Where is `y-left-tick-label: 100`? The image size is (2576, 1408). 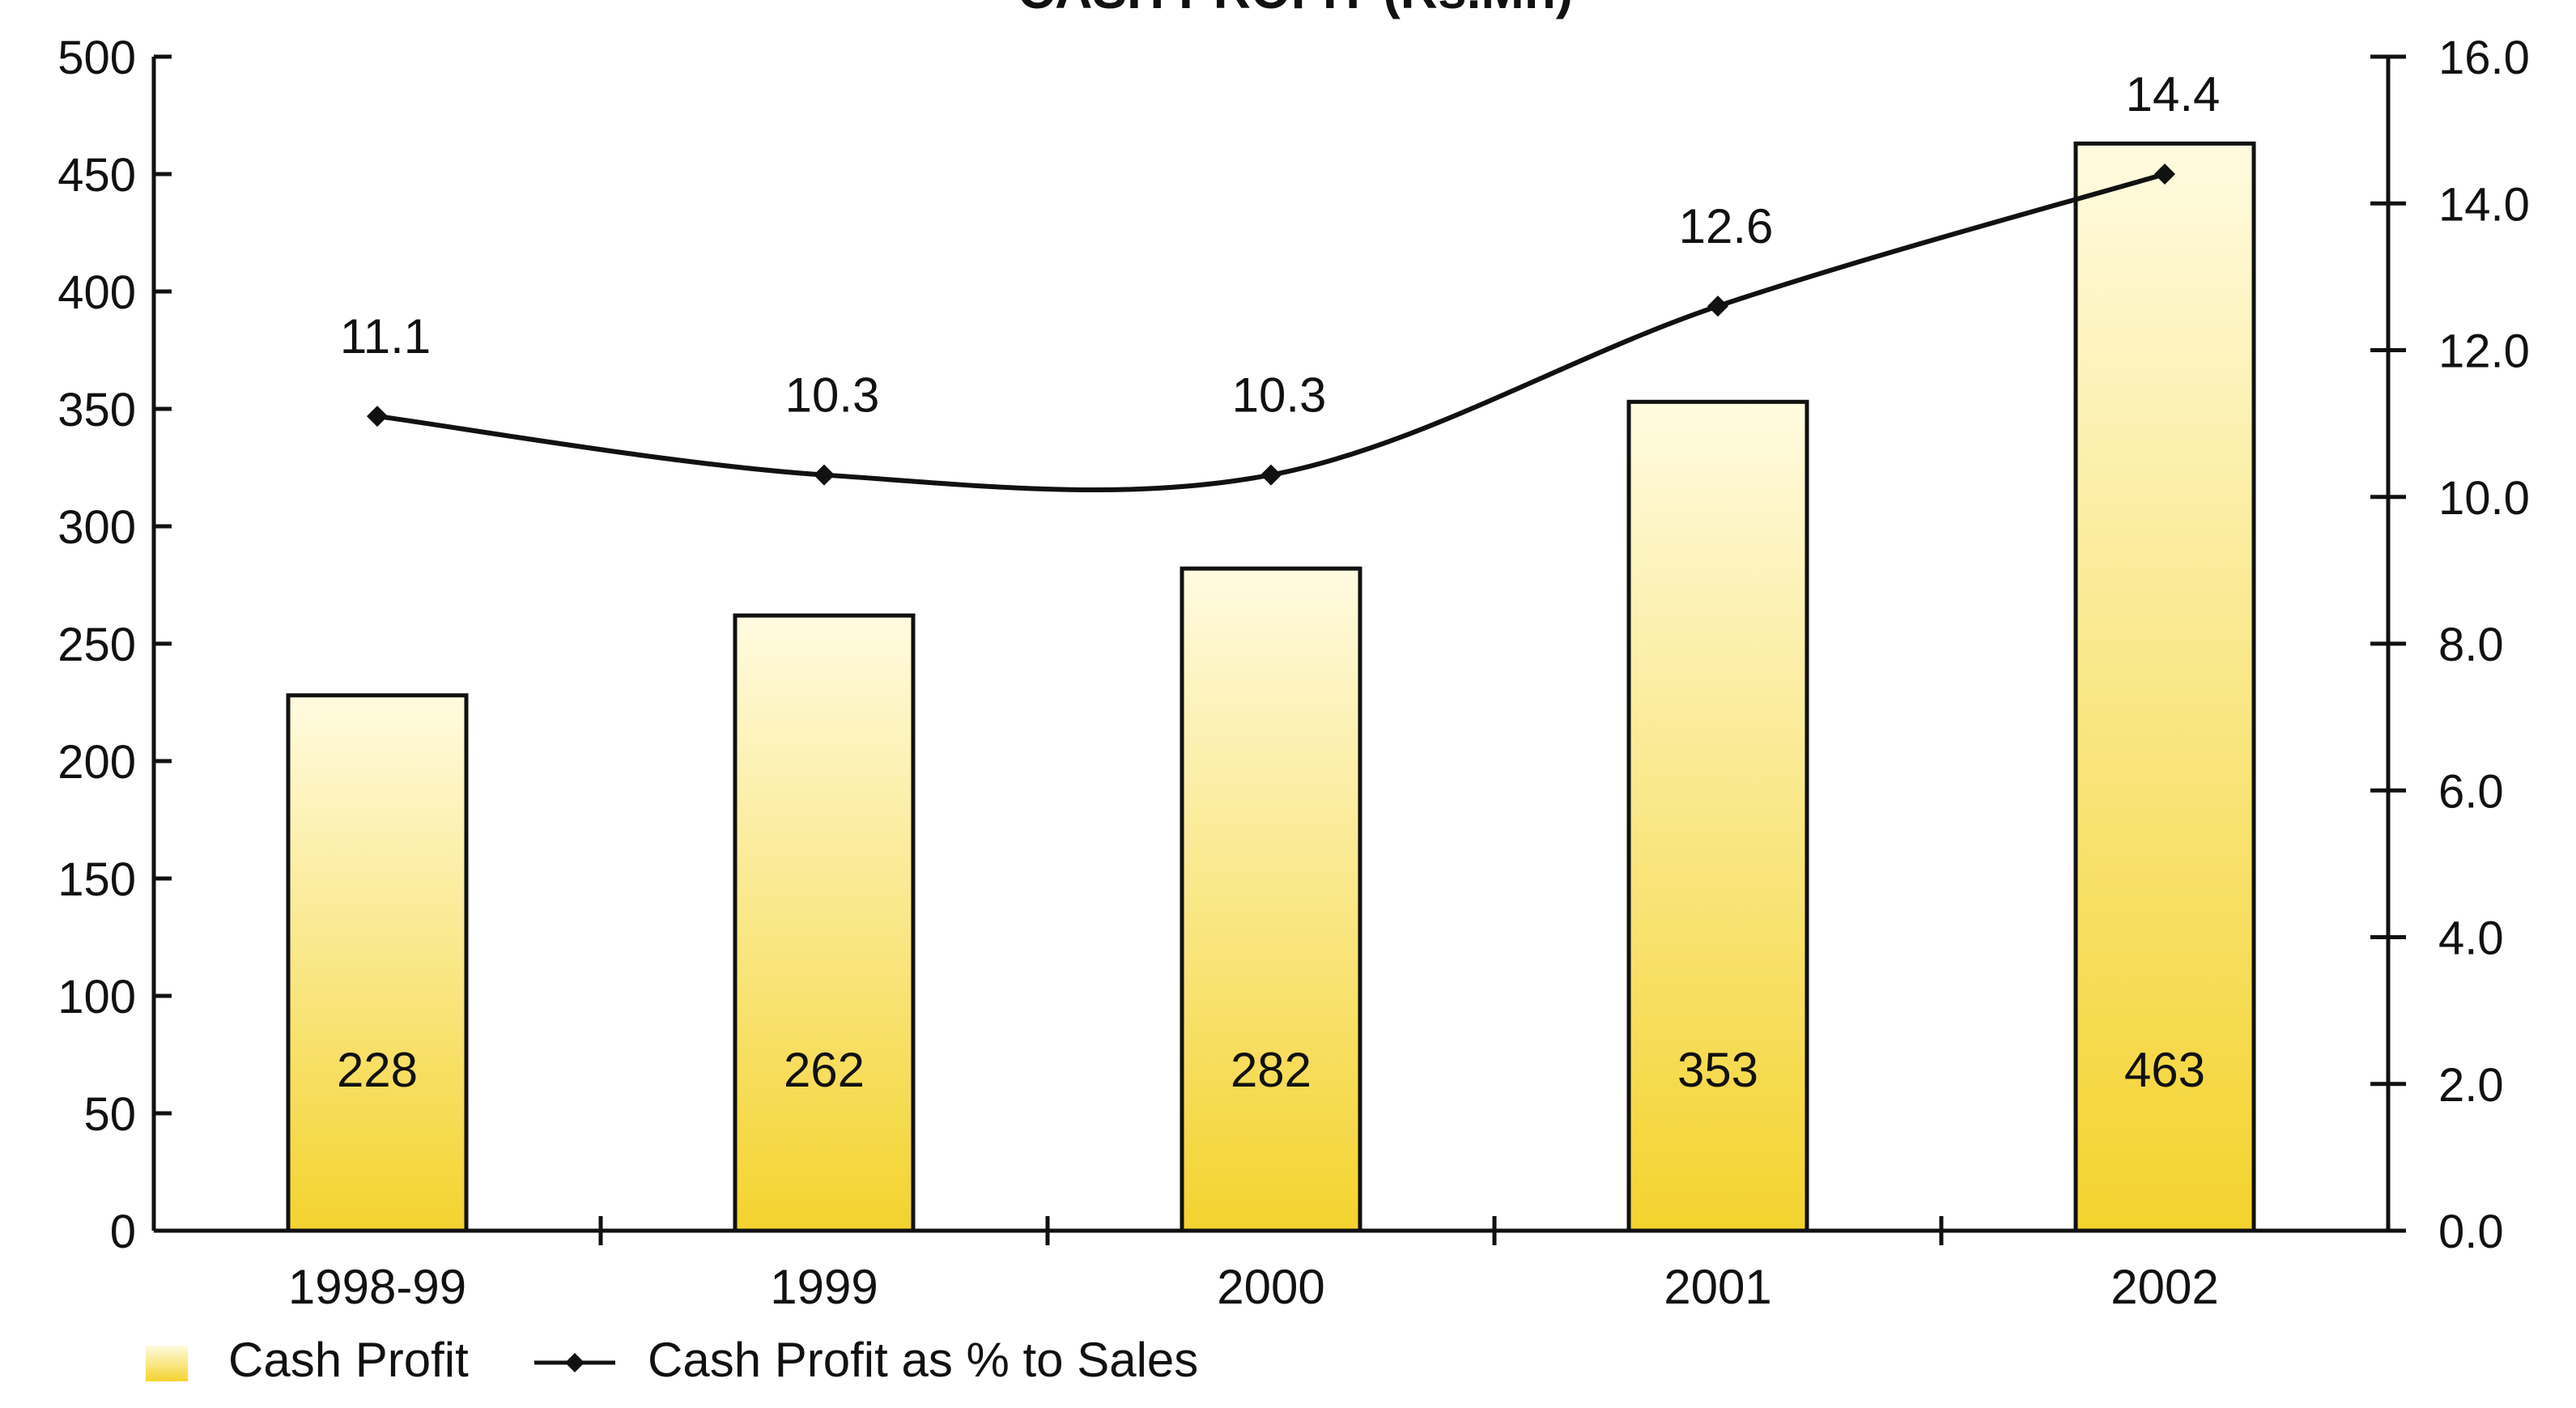 y-left-tick-label: 100 is located at coordinates (97, 997).